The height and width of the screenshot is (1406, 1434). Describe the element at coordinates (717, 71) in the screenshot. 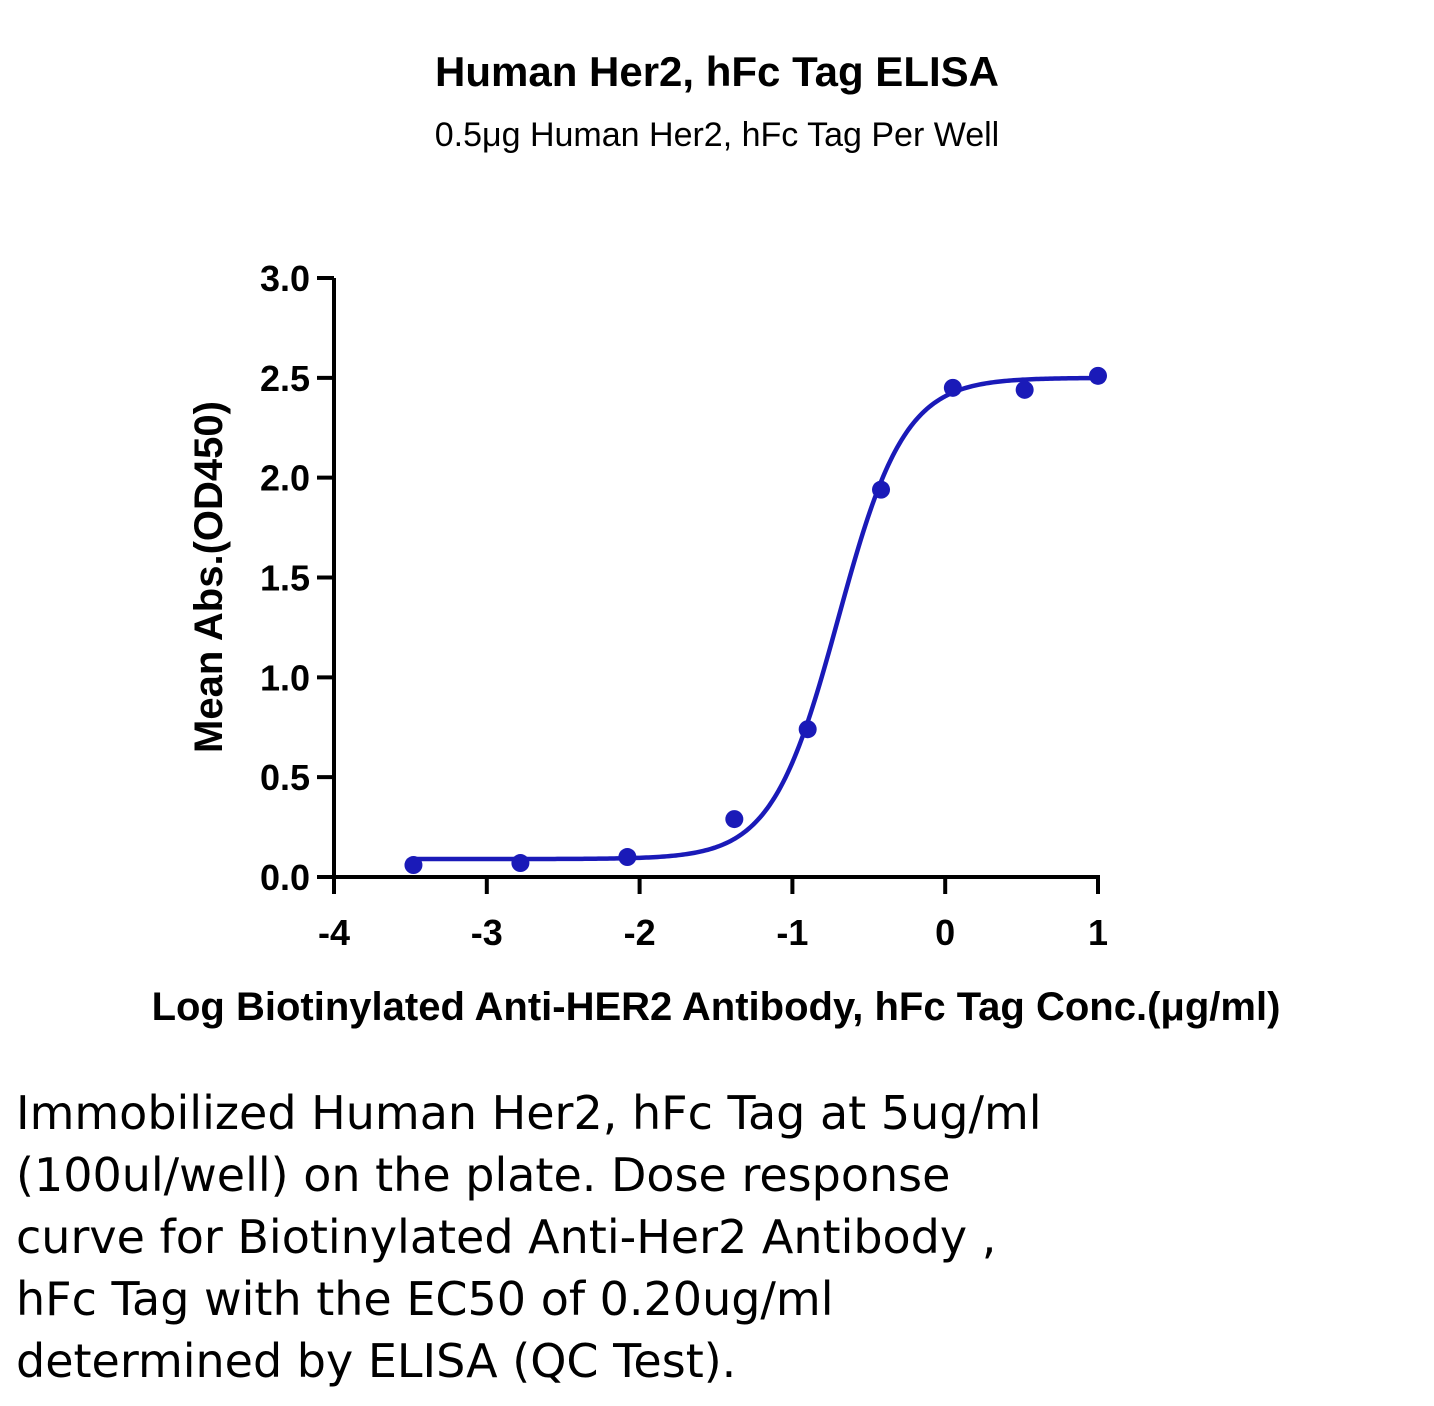

I see `chart-title: Human Her2, hFc Tag ELISA` at that location.